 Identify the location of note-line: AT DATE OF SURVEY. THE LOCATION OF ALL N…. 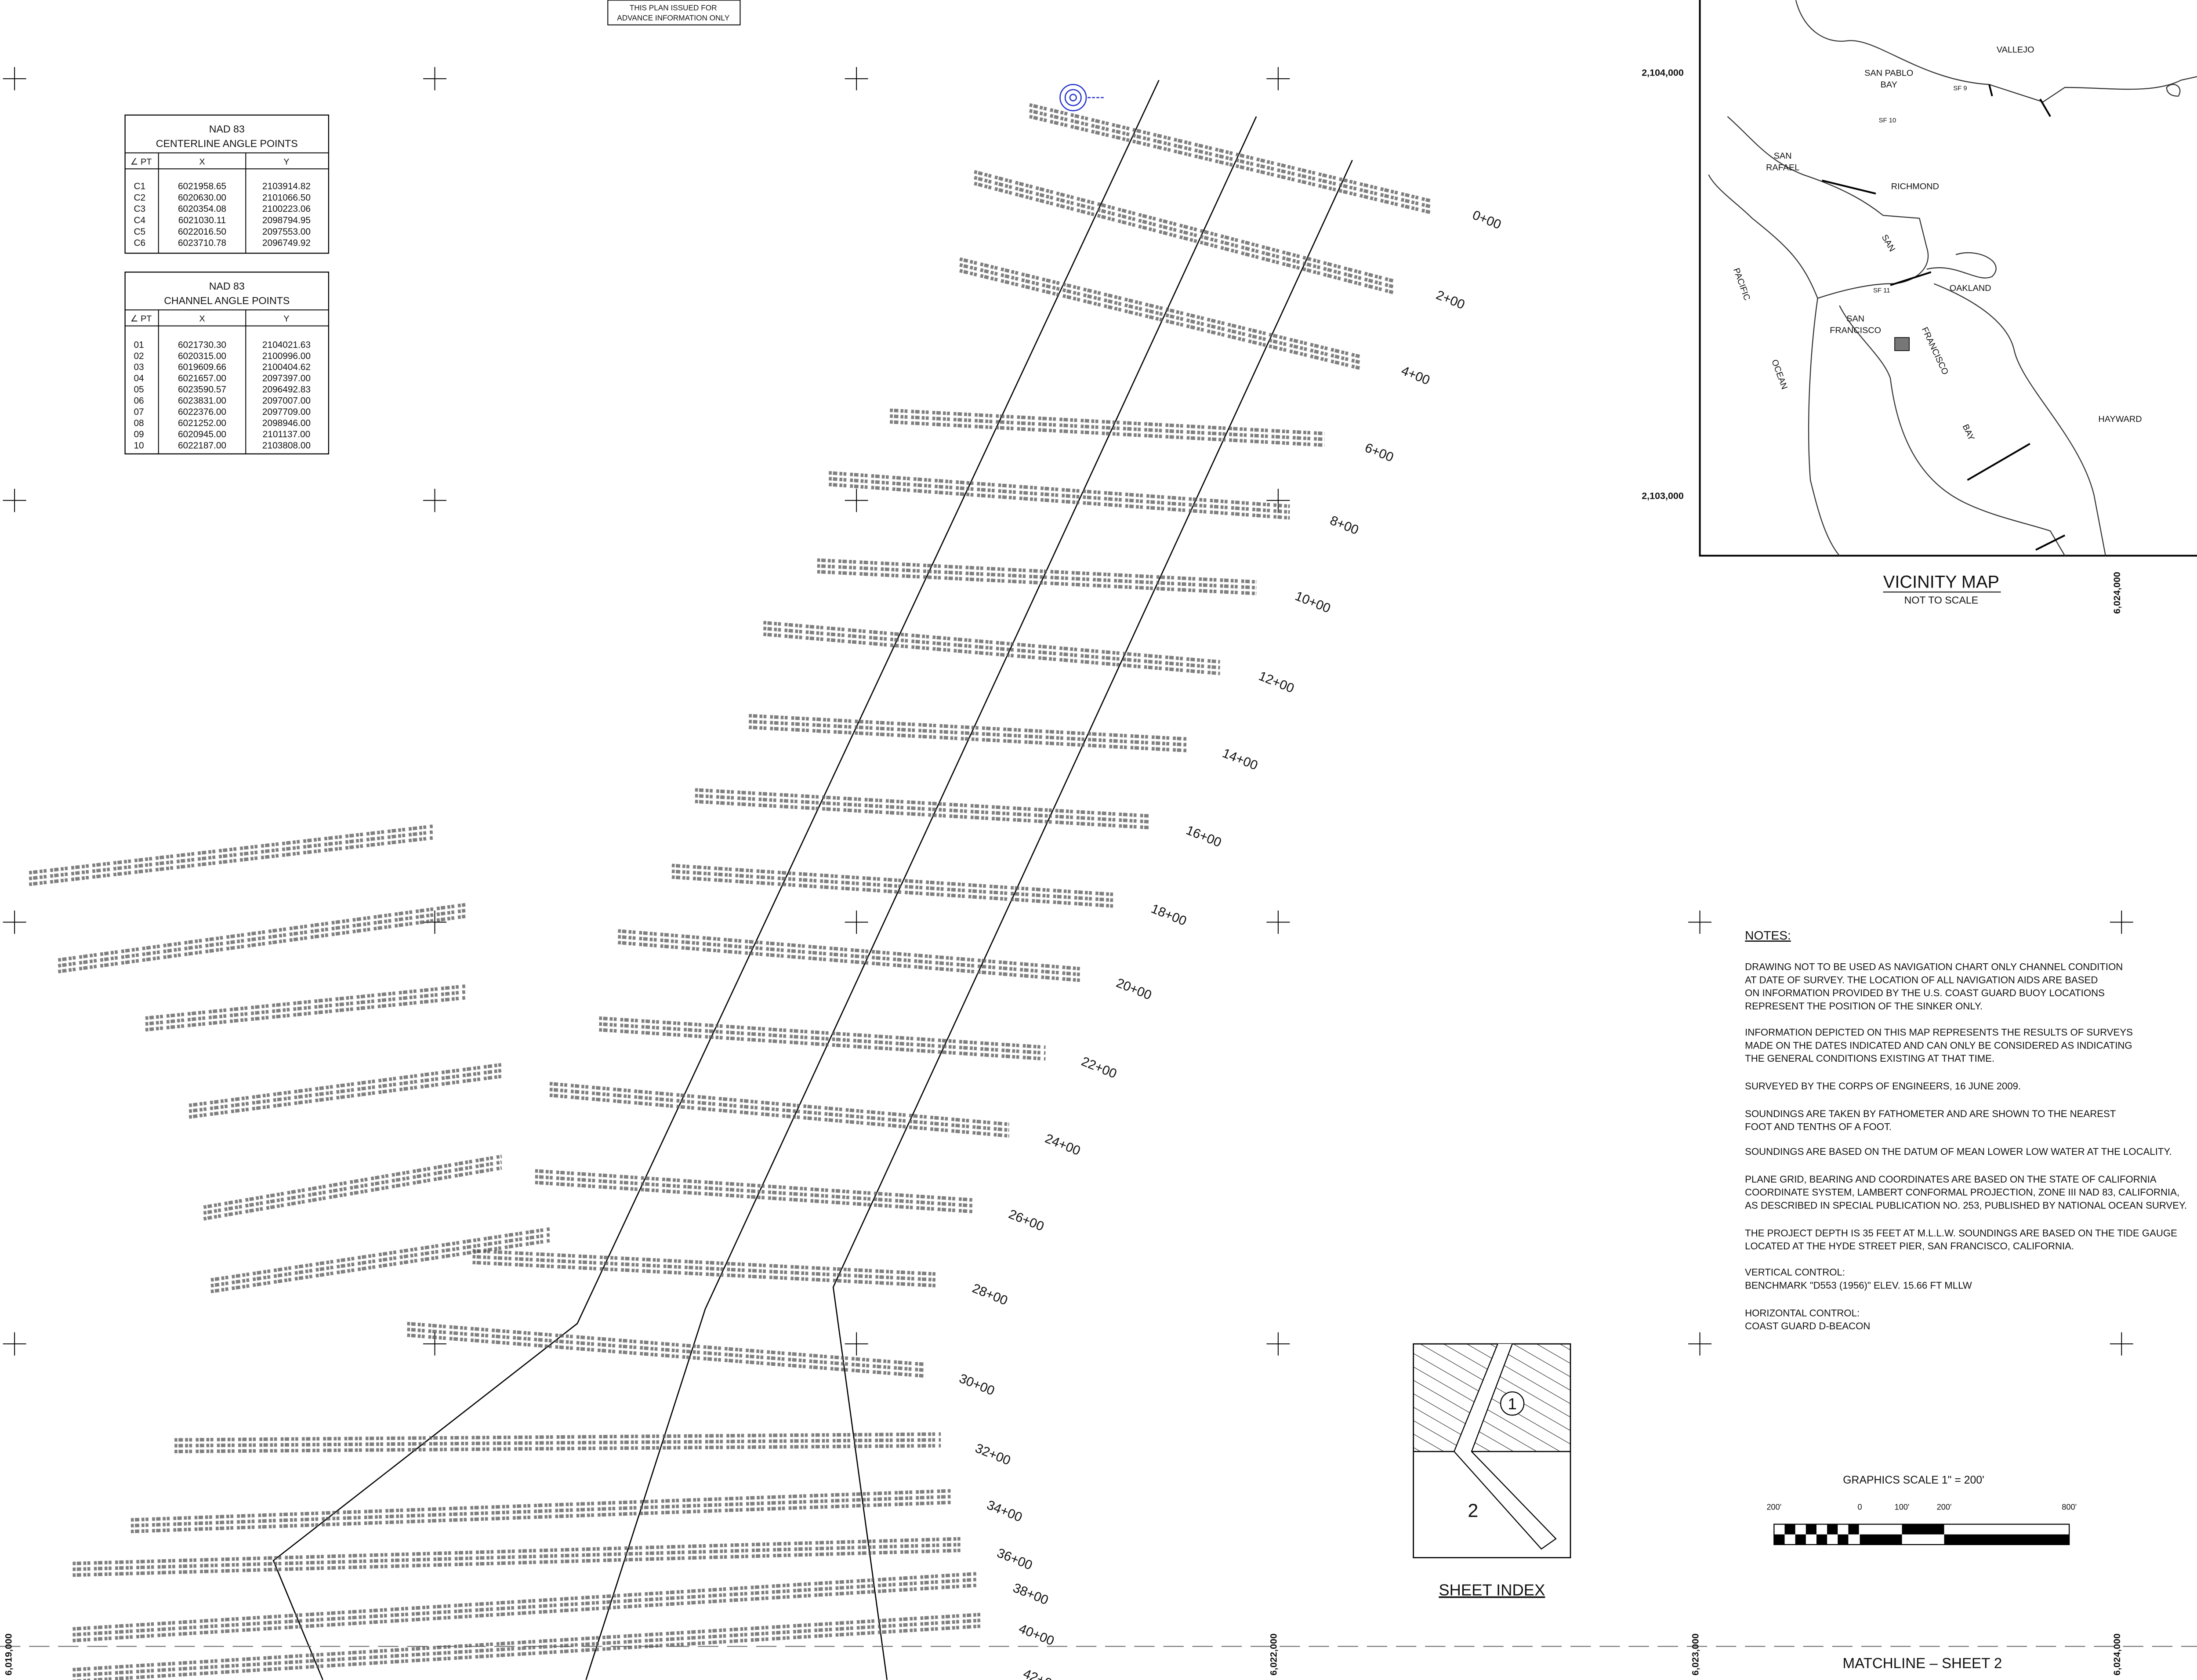
(1921, 980).